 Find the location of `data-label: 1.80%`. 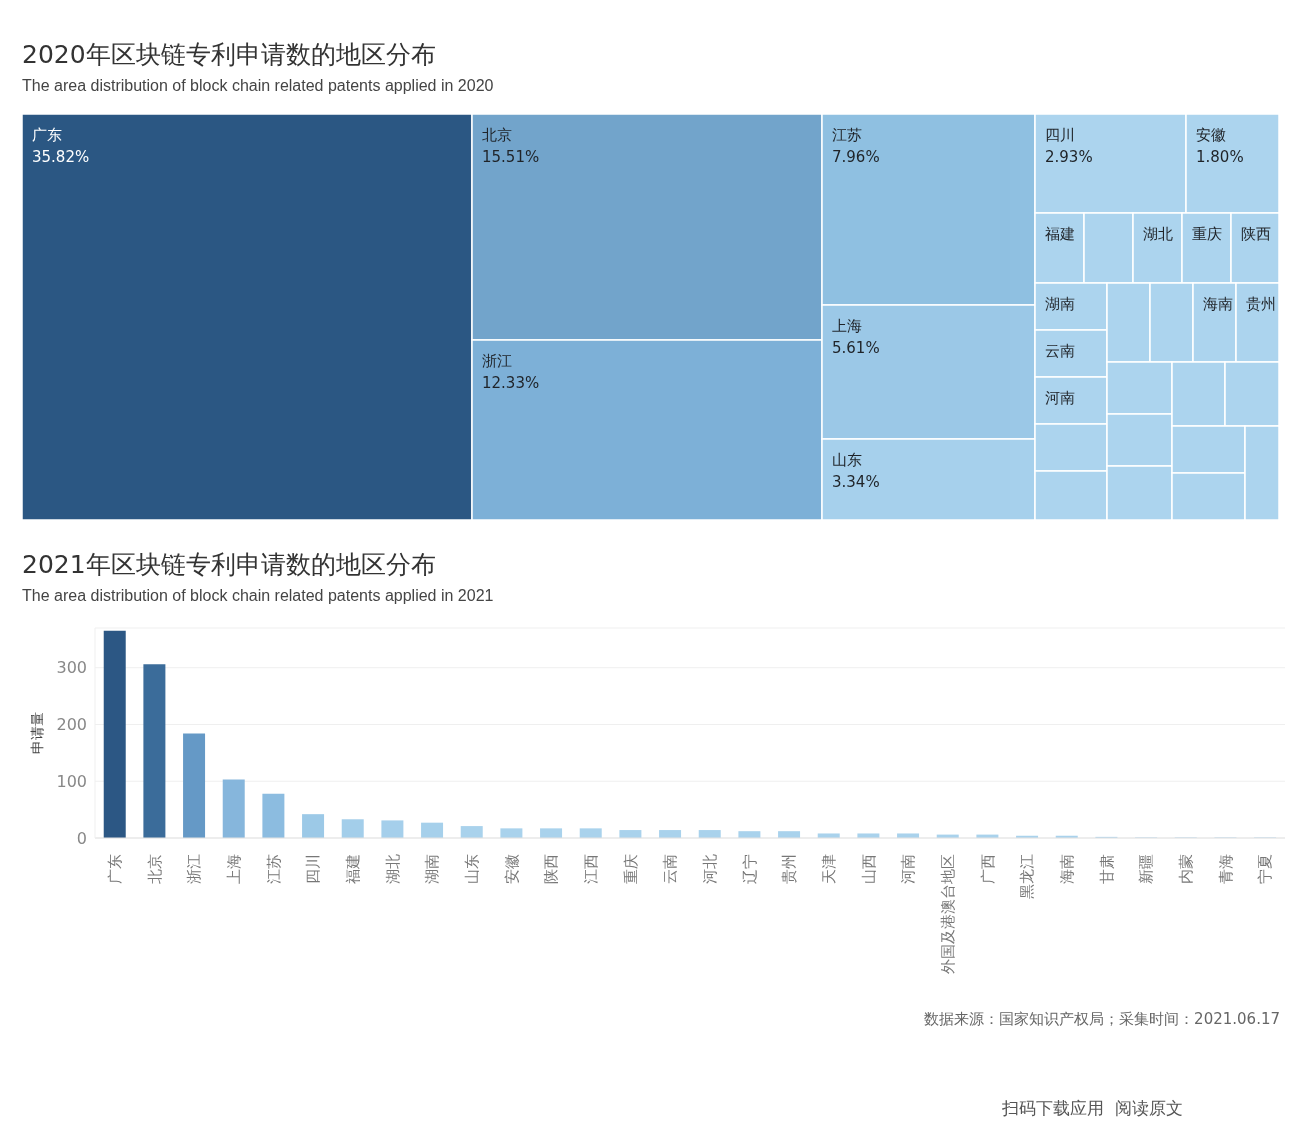

data-label: 1.80% is located at coordinates (1220, 157).